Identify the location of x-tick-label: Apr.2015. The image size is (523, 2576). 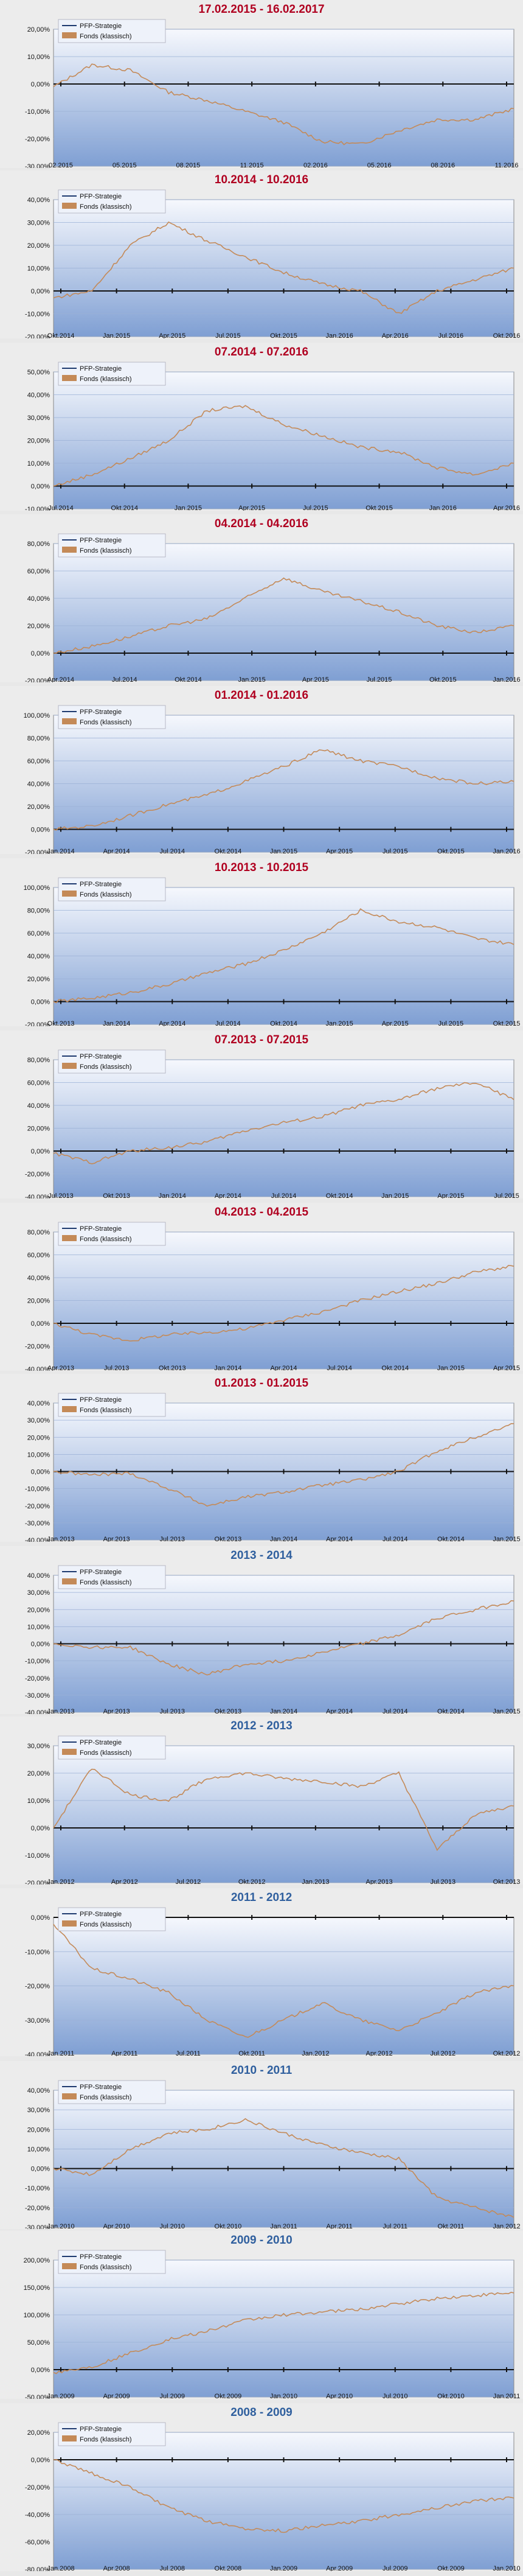
(316, 679).